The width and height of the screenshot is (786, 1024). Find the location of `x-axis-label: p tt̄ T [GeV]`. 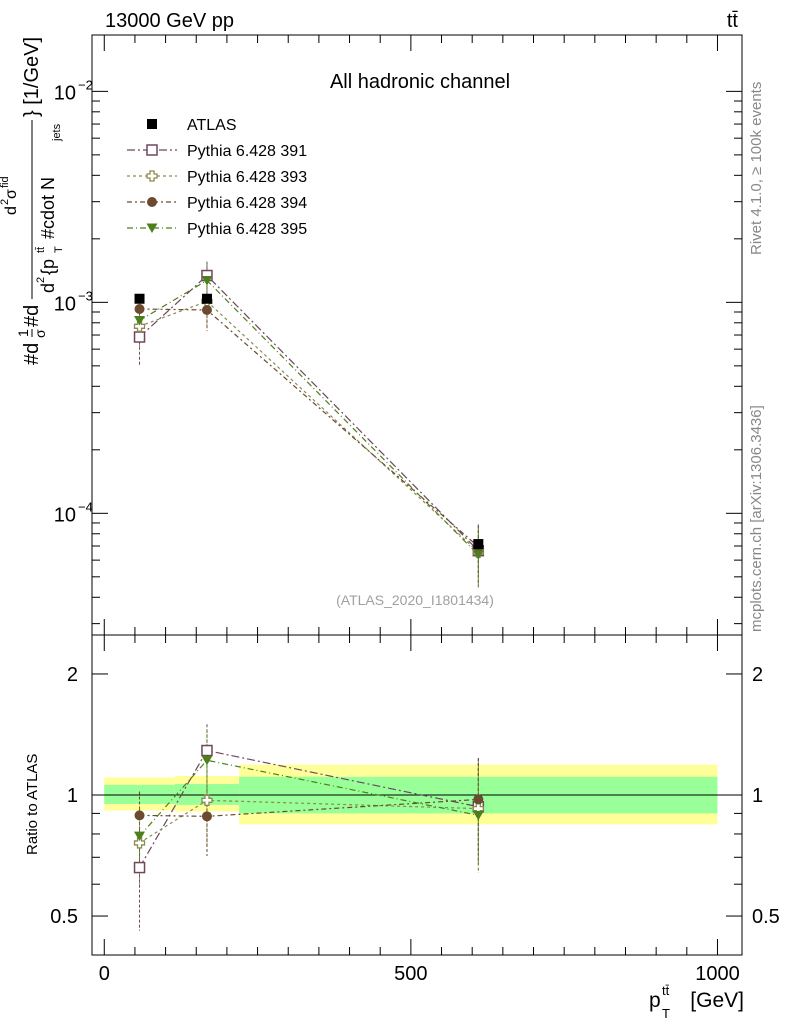

x-axis-label: p tt̄ T [GeV] is located at coordinates (696, 1002).